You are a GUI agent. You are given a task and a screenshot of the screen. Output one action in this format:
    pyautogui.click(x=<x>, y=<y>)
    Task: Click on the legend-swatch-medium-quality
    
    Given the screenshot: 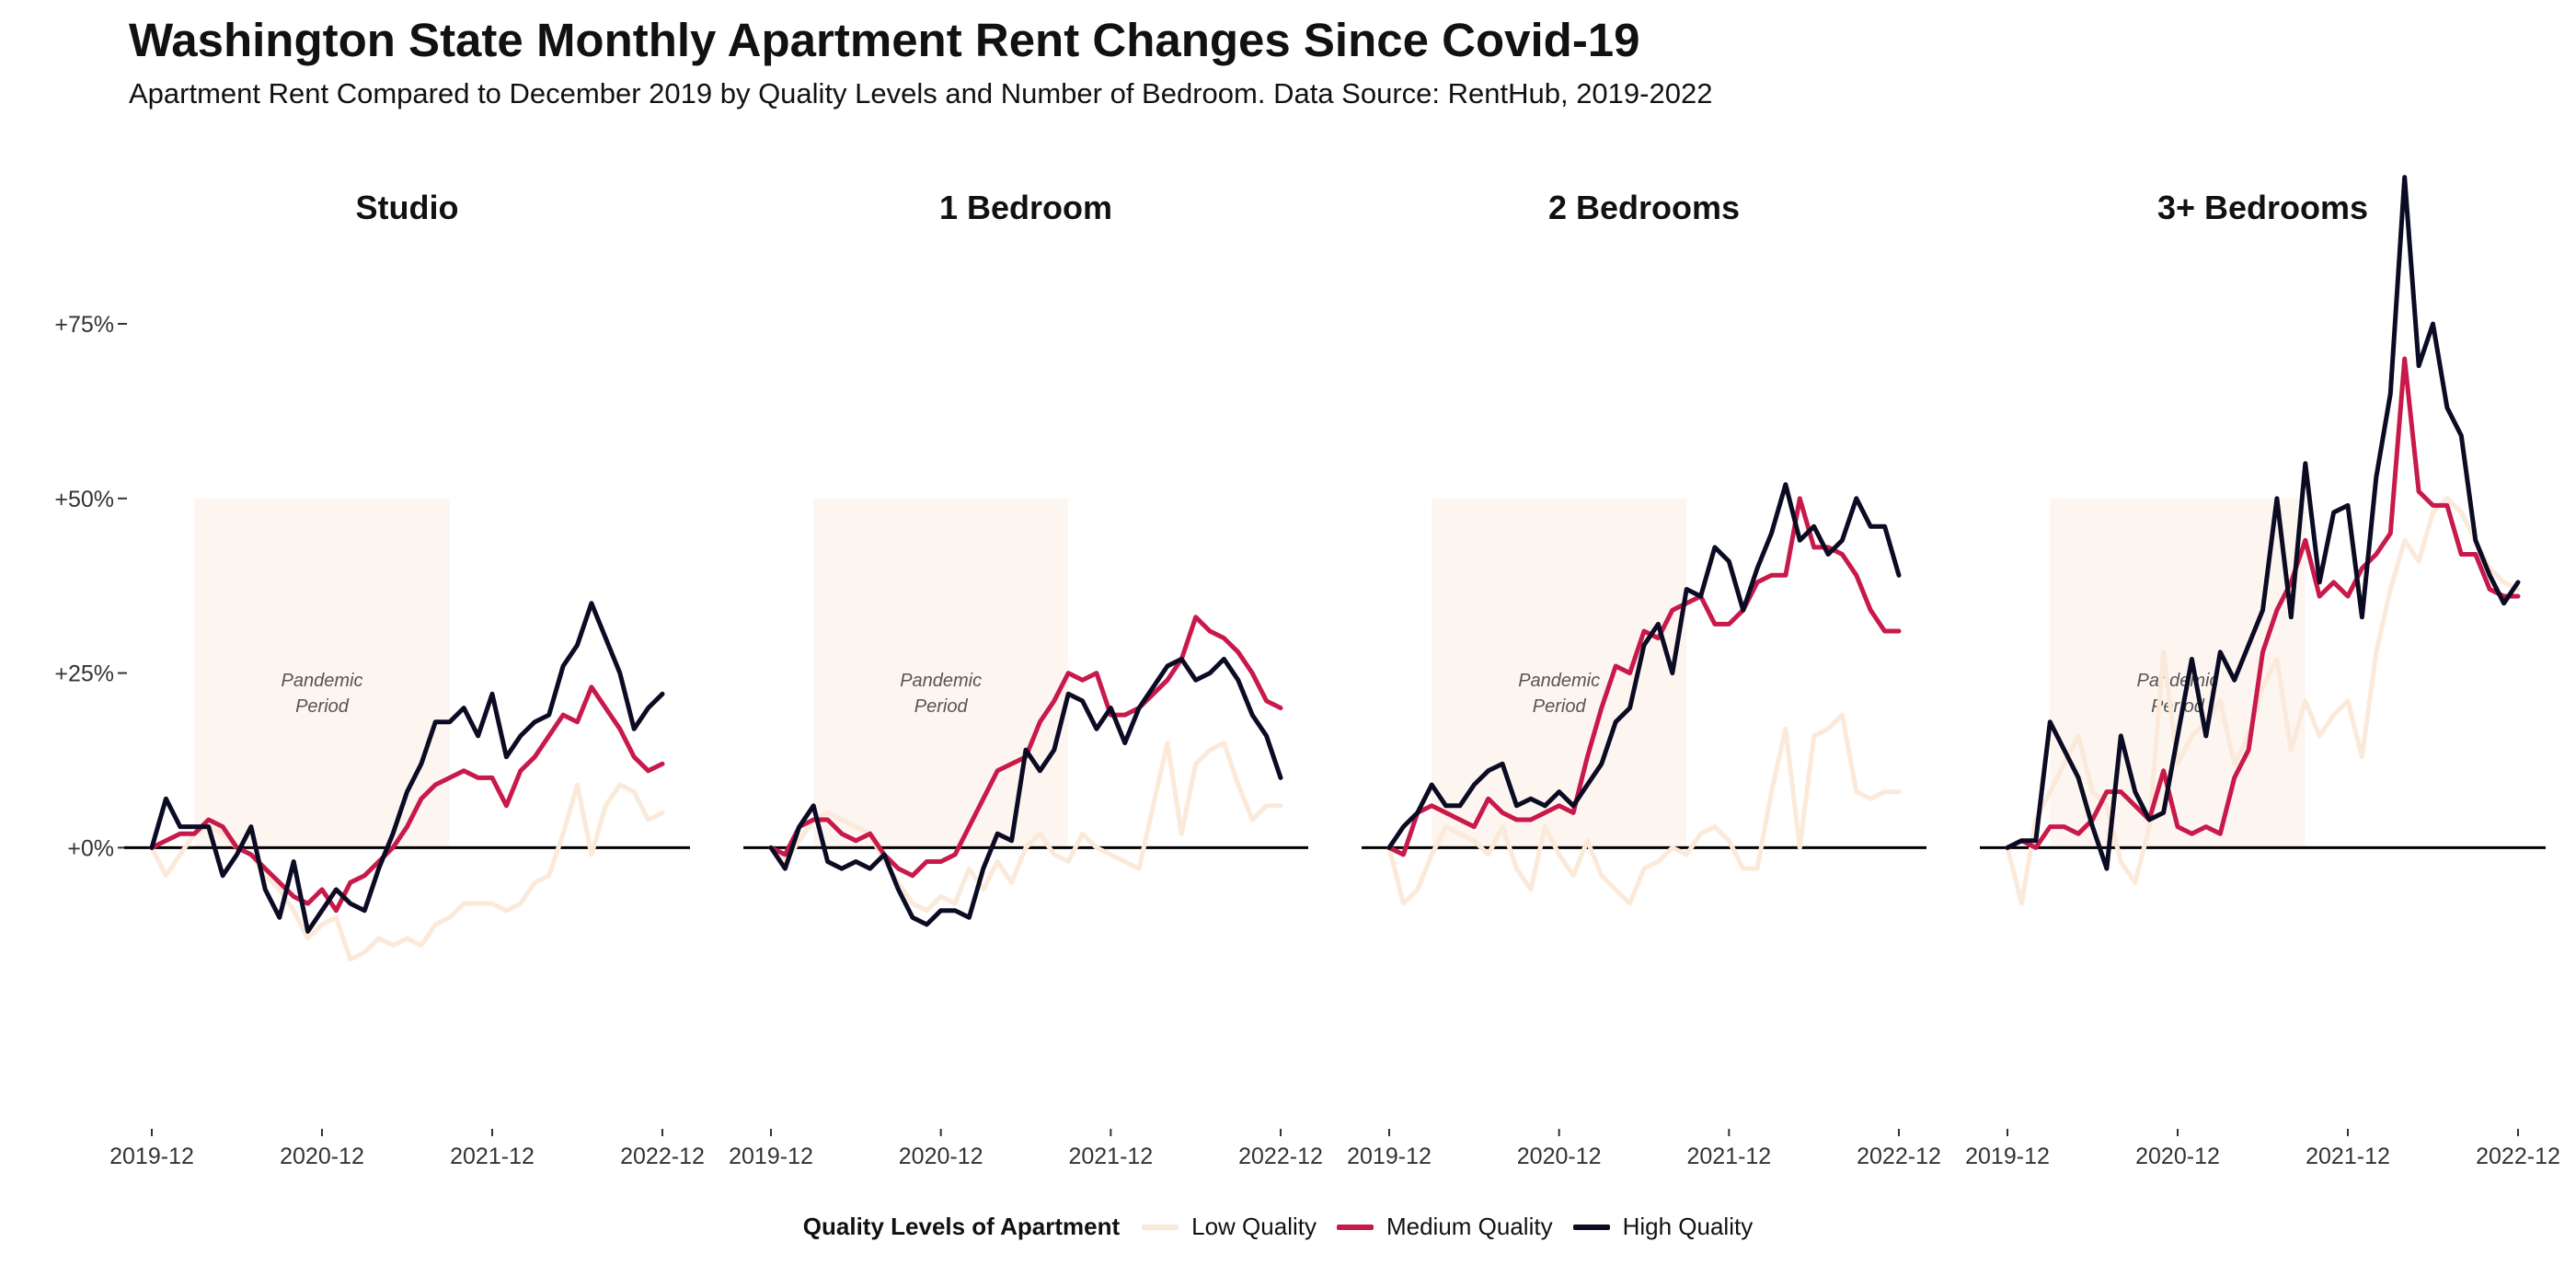 What is the action you would take?
    pyautogui.click(x=1355, y=1227)
    